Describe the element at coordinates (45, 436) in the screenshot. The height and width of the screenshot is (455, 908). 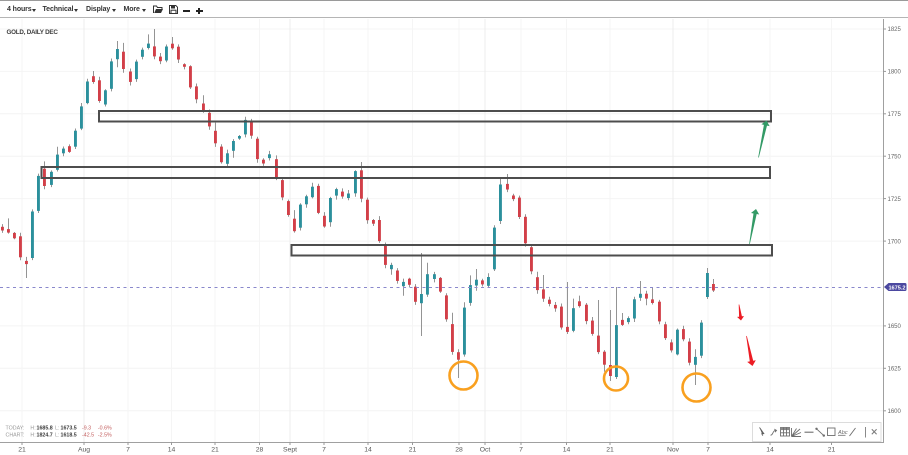
I see `svg-text: 1824.7` at that location.